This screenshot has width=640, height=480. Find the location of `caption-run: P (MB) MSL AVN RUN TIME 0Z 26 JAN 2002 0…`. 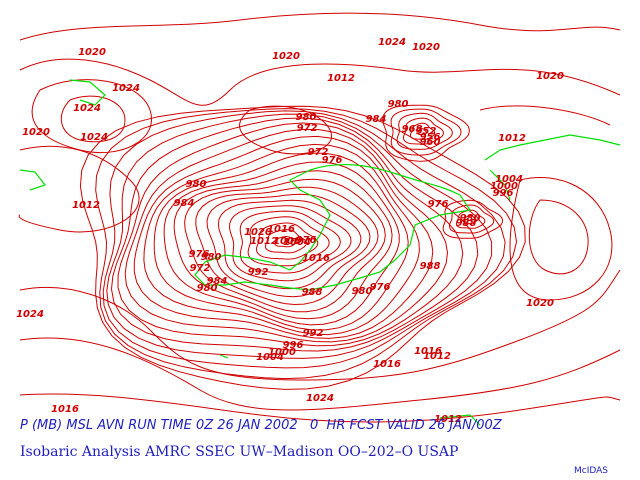

caption-run: P (MB) MSL AVN RUN TIME 0Z 26 JAN 2002 0… is located at coordinates (261, 425).